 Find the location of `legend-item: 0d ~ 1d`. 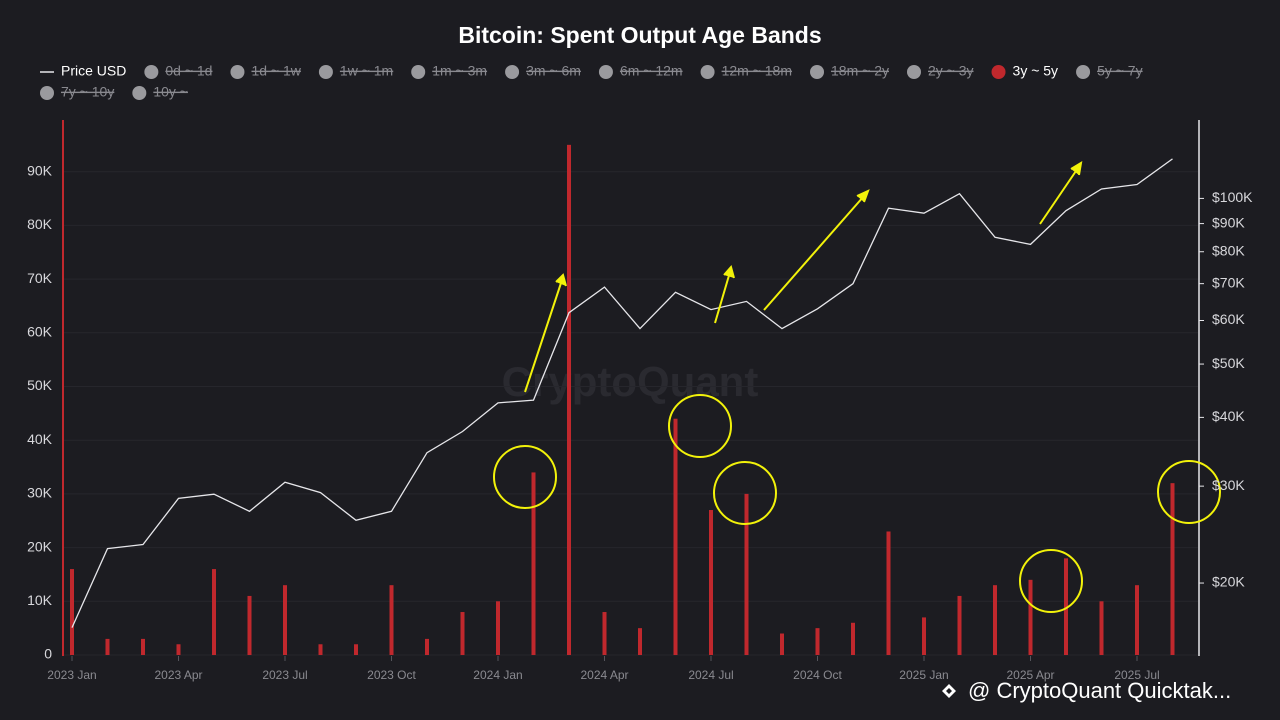

legend-item: 0d ~ 1d is located at coordinates (178, 71).